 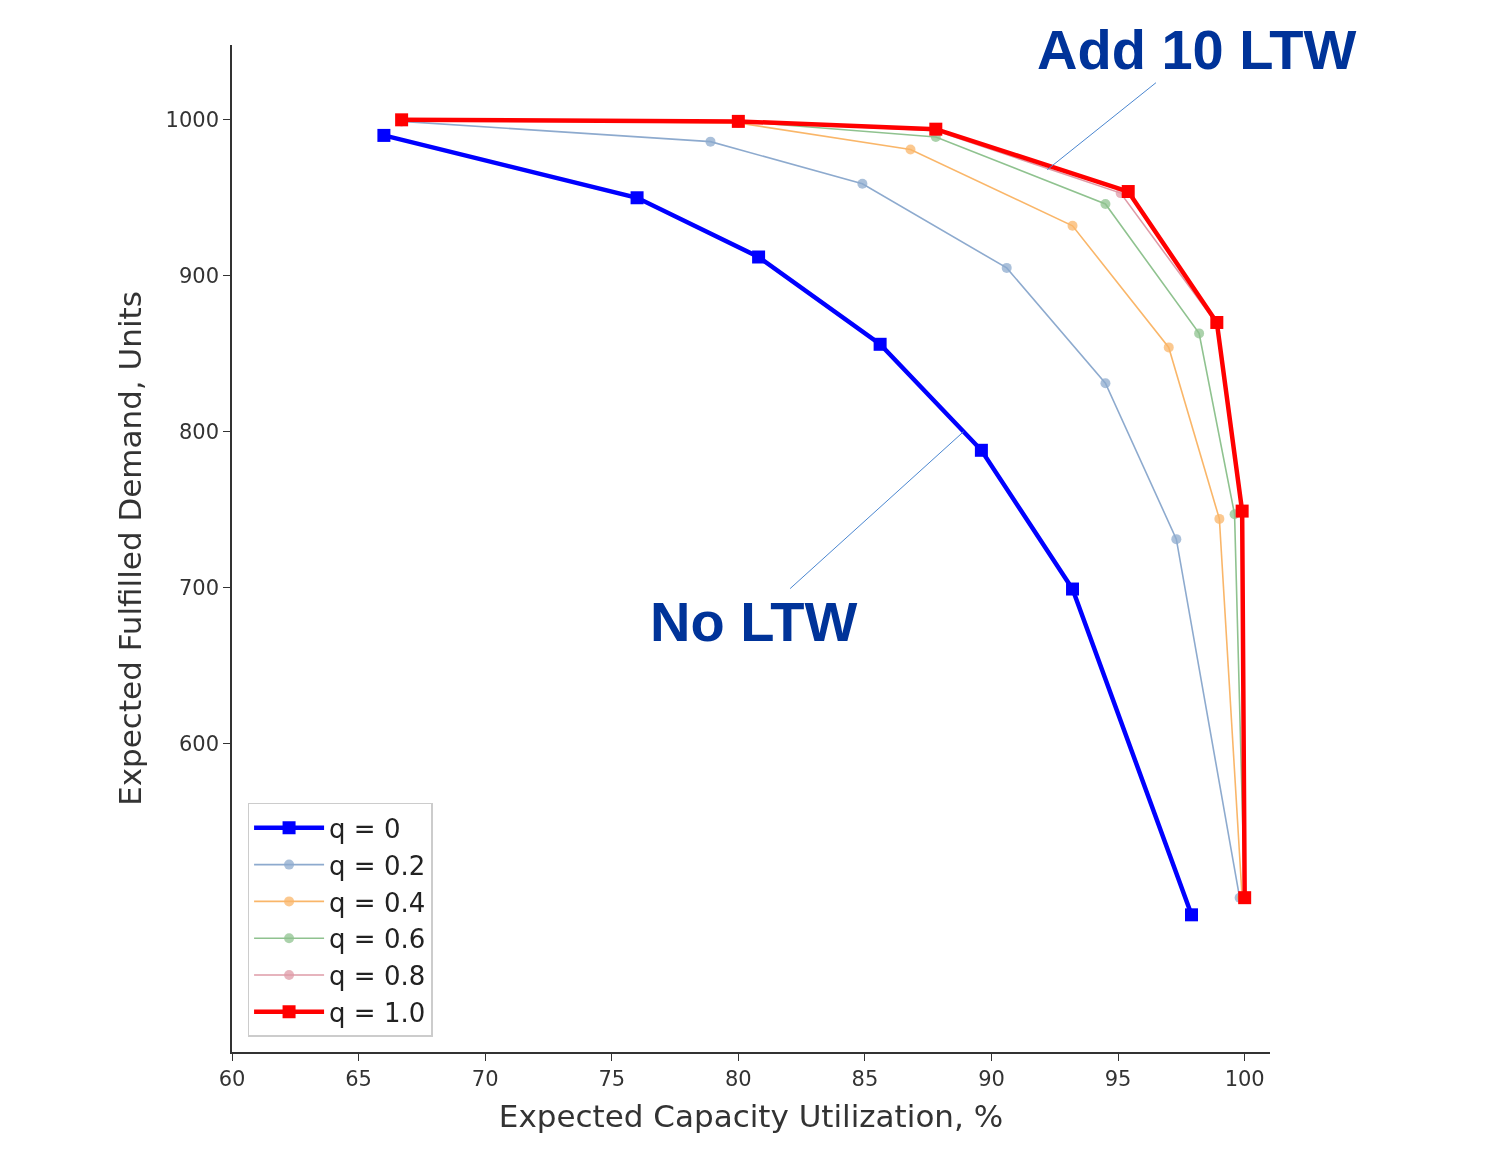 I want to click on x-tick-label: 70, so click(x=485, y=1078).